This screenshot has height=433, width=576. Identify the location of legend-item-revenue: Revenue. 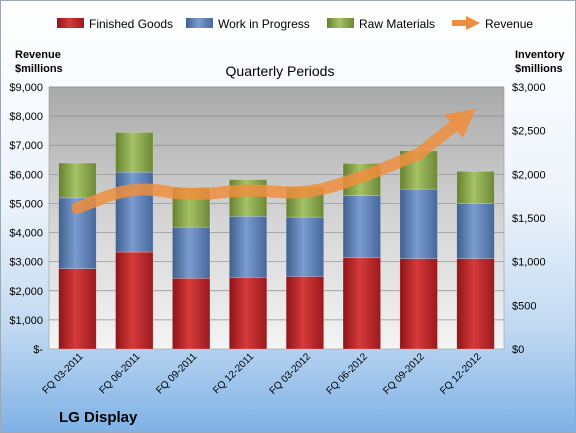
(492, 23).